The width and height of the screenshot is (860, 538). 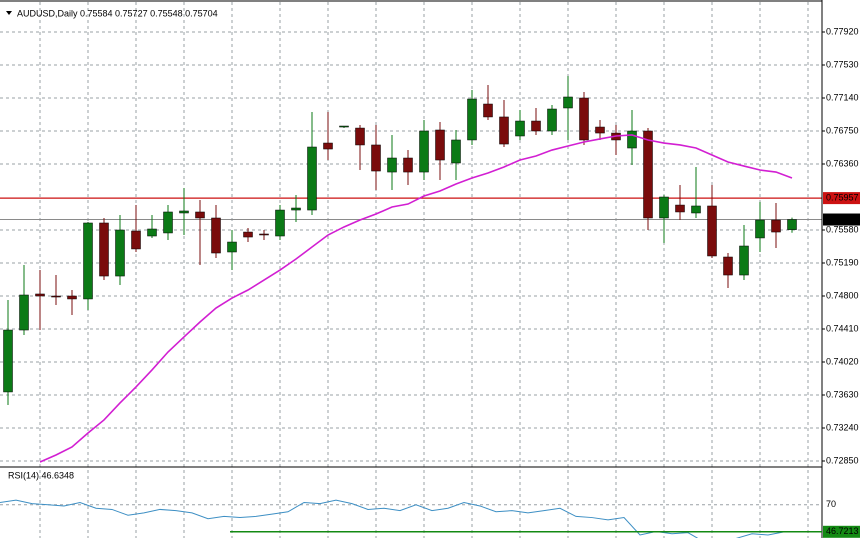 I want to click on rsi-current-box, so click(x=841, y=531).